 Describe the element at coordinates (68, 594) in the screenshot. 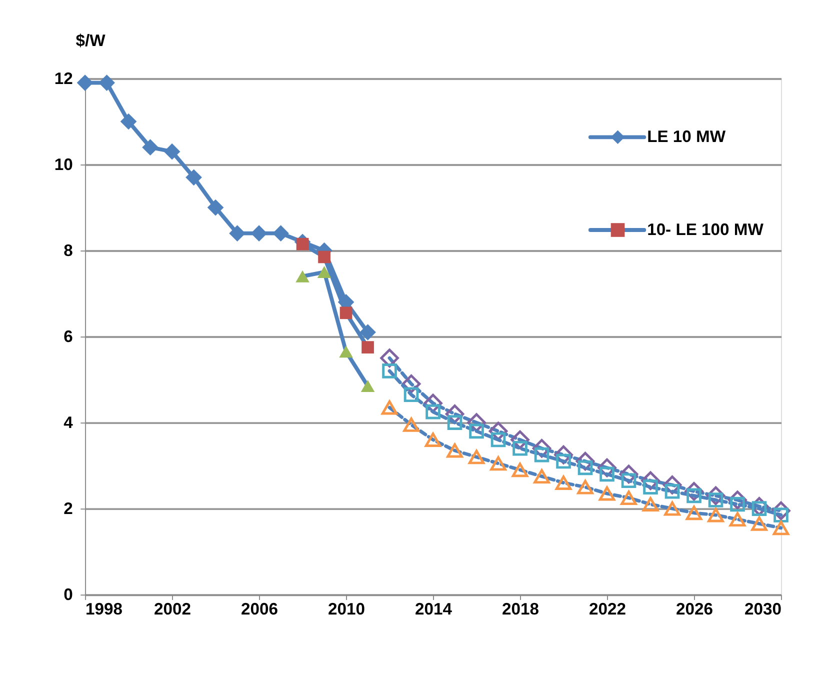

I see `y-tick-label: 0` at that location.